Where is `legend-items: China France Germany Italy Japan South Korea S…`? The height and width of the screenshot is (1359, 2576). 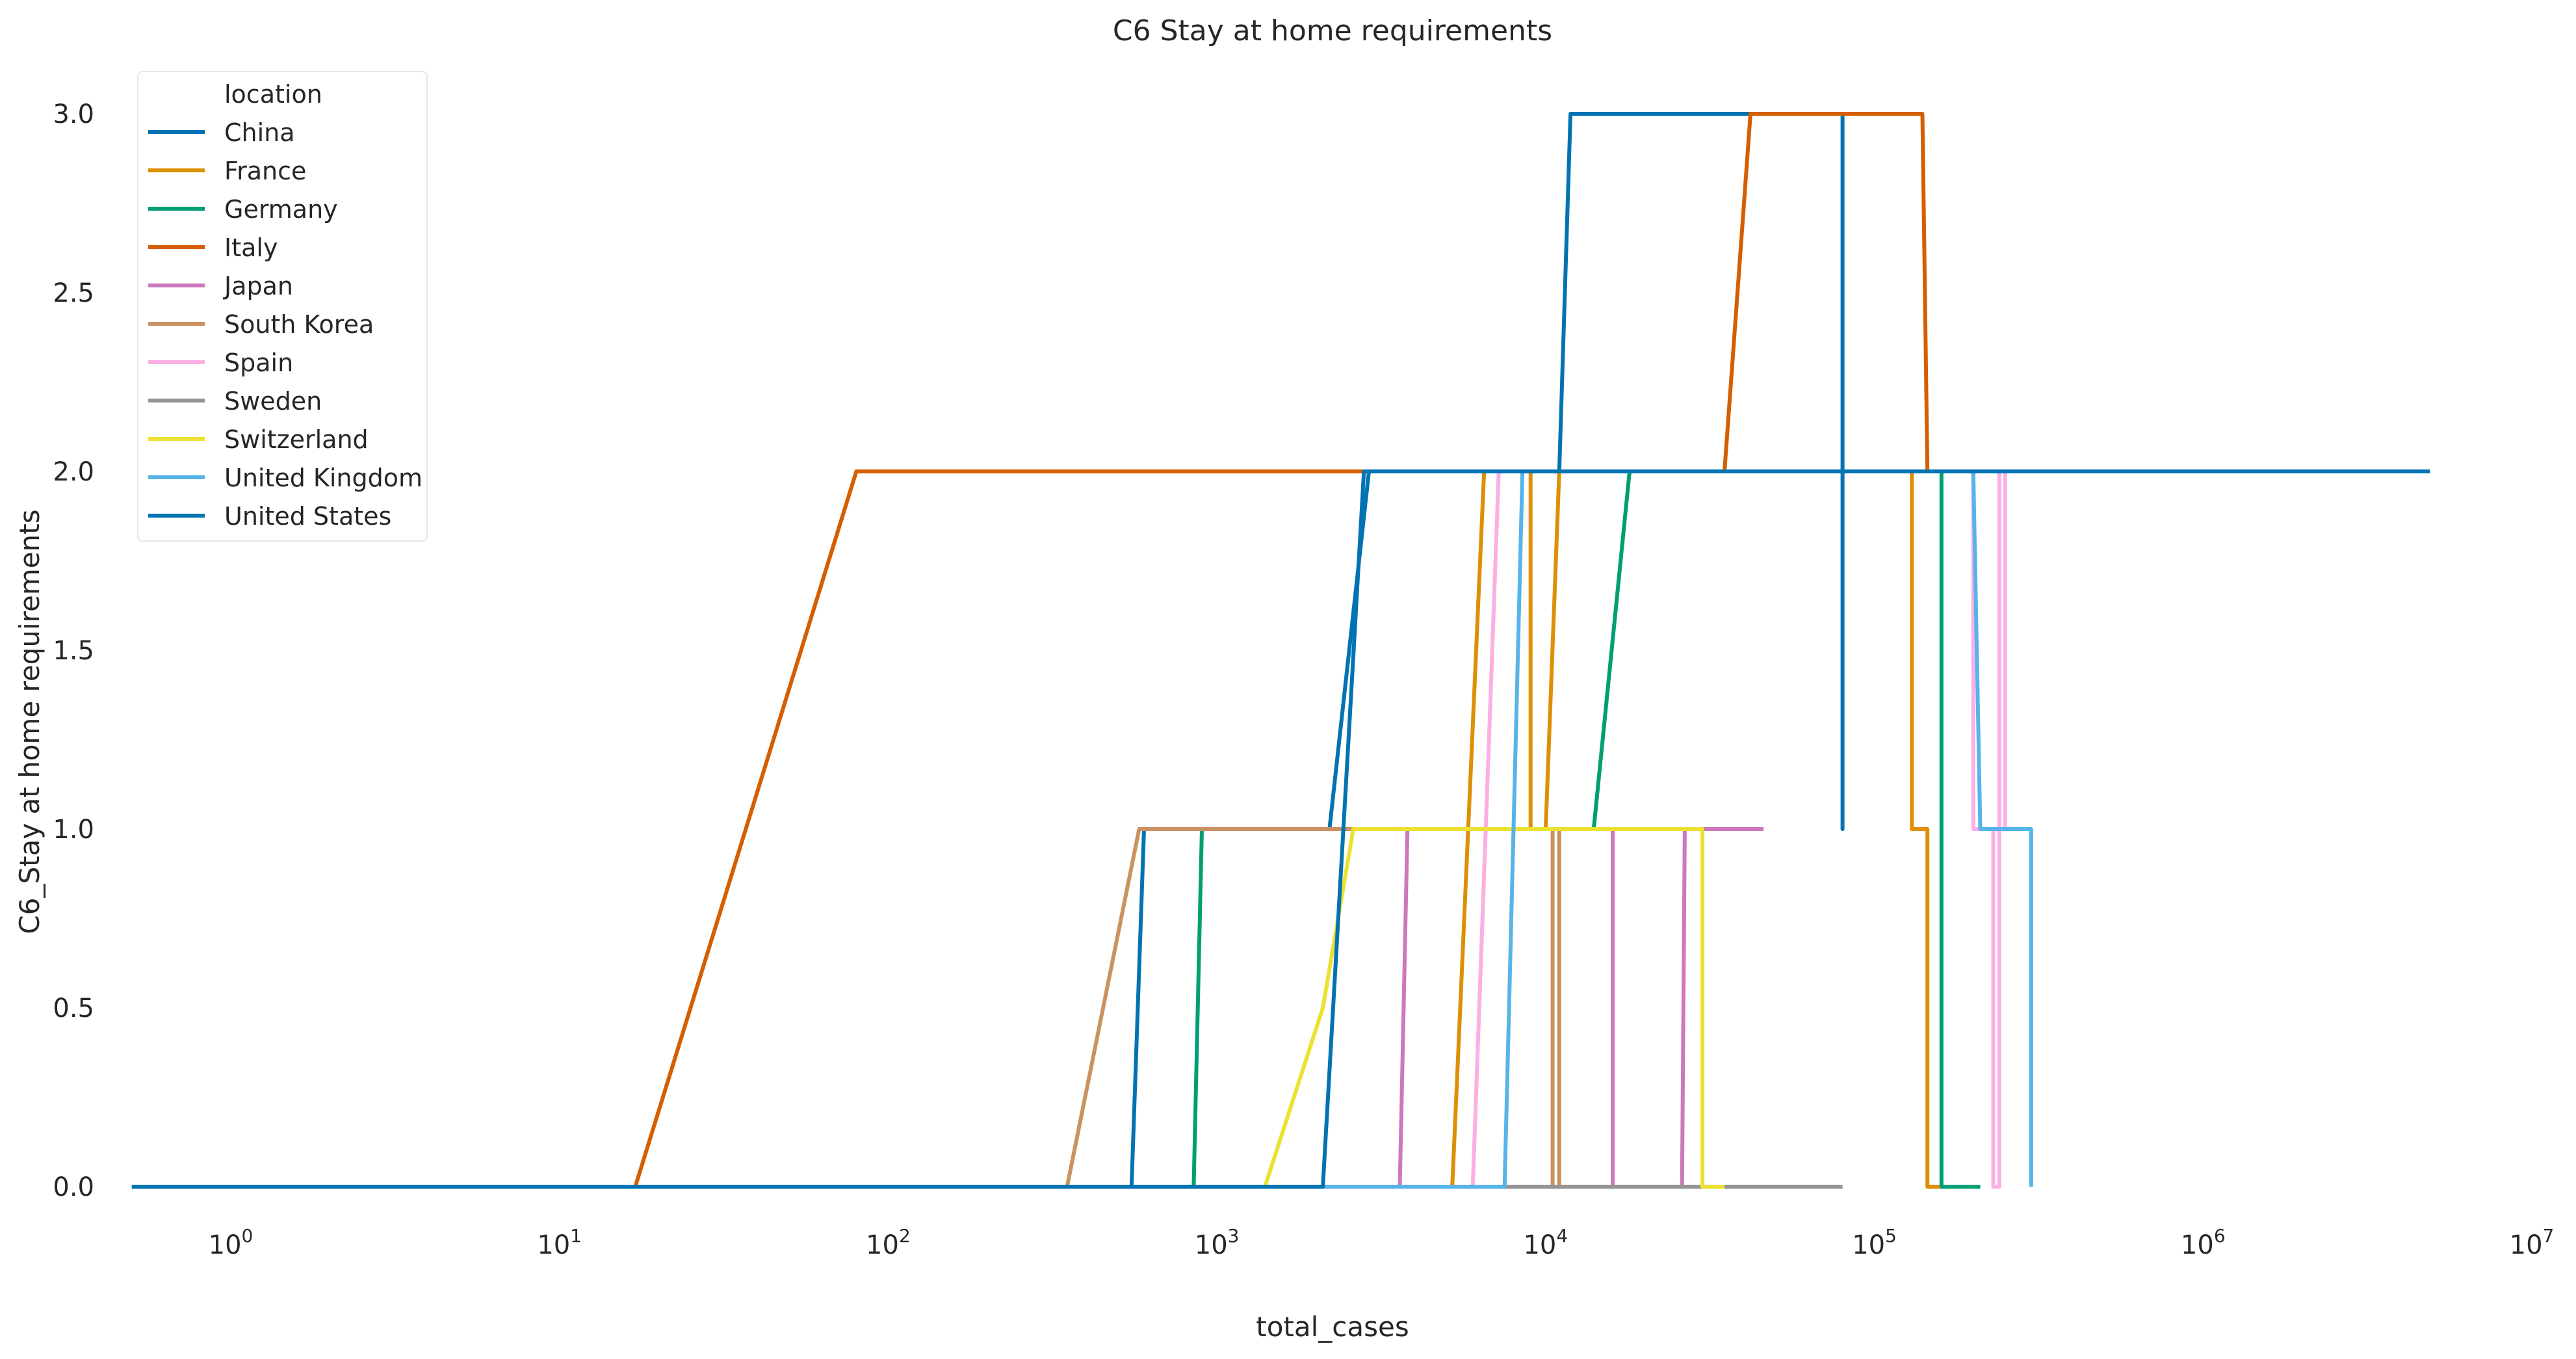
legend-items: China France Germany Italy Japan South Korea S… is located at coordinates (285, 324).